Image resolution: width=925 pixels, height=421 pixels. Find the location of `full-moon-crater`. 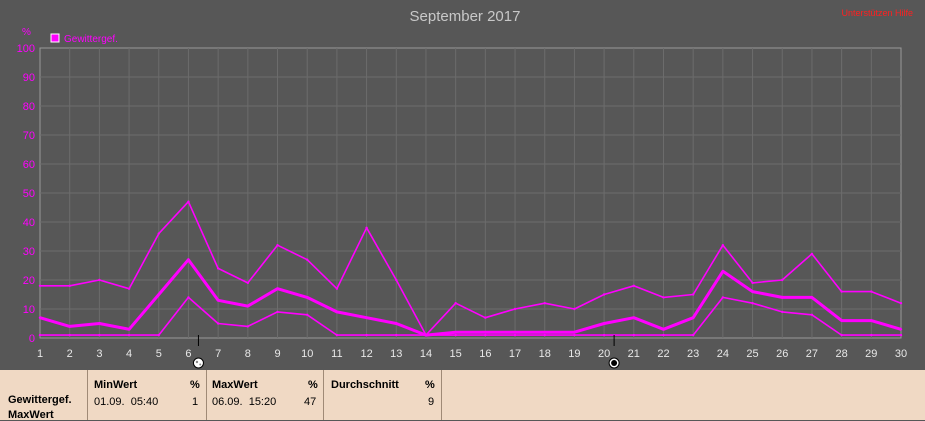

full-moon-crater is located at coordinates (200, 364).